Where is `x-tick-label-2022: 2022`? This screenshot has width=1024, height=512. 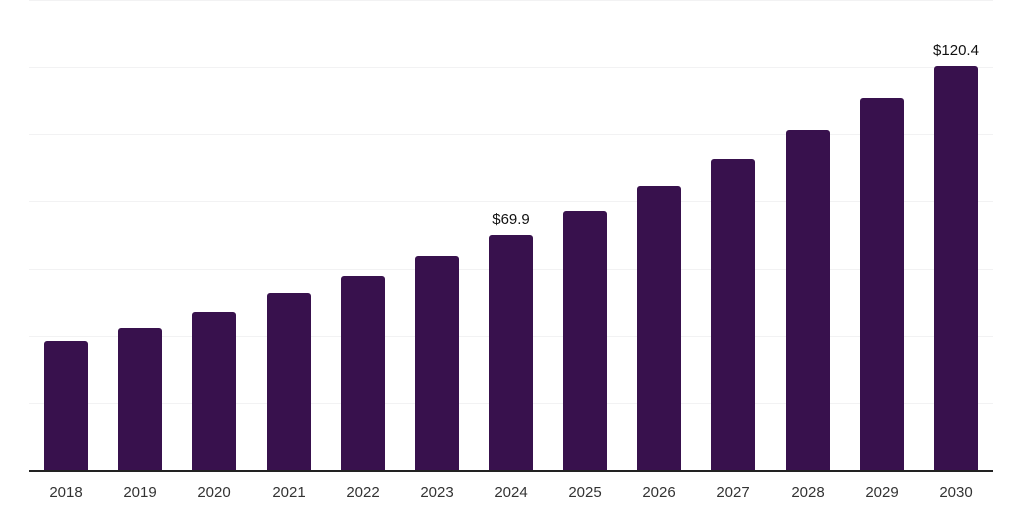
x-tick-label-2022: 2022 is located at coordinates (363, 492).